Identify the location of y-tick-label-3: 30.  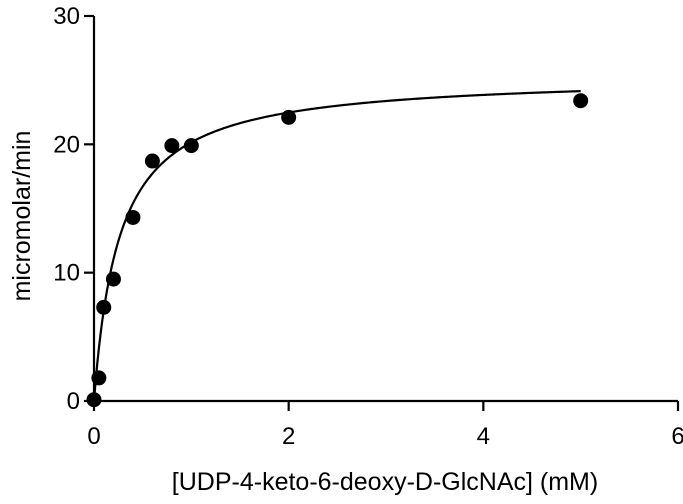
(66, 16).